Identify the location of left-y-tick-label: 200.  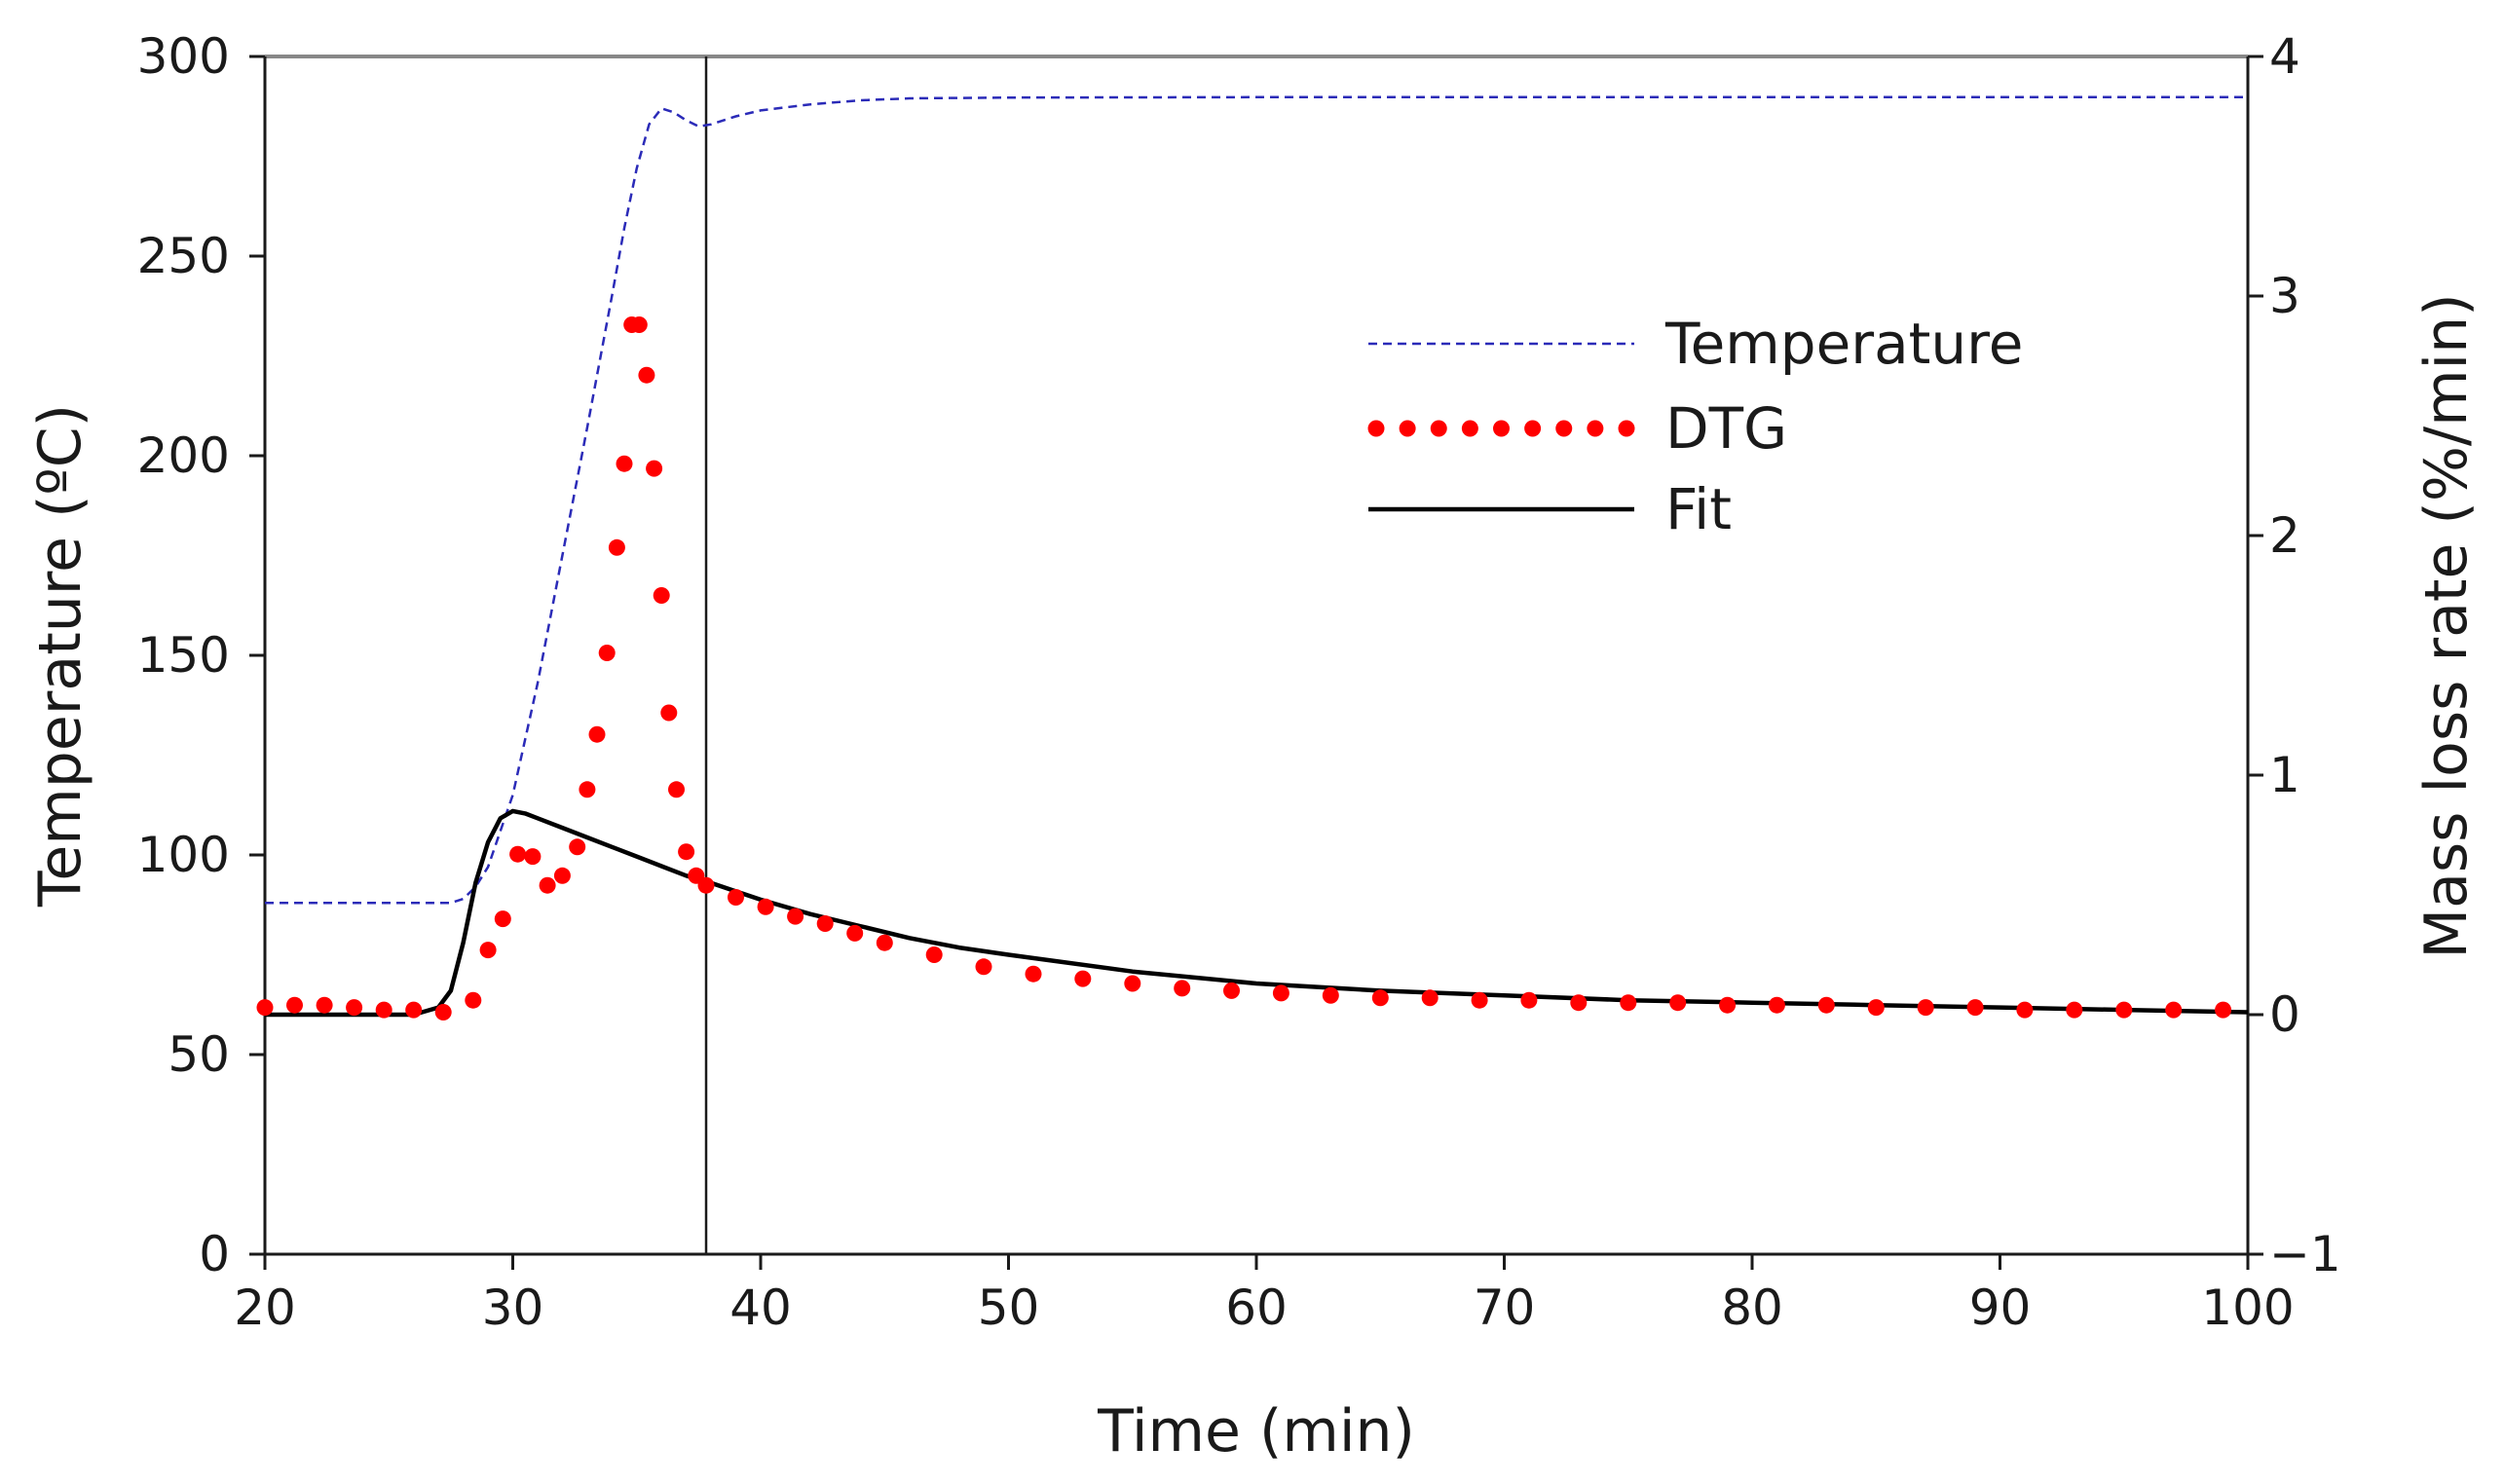
(183, 455).